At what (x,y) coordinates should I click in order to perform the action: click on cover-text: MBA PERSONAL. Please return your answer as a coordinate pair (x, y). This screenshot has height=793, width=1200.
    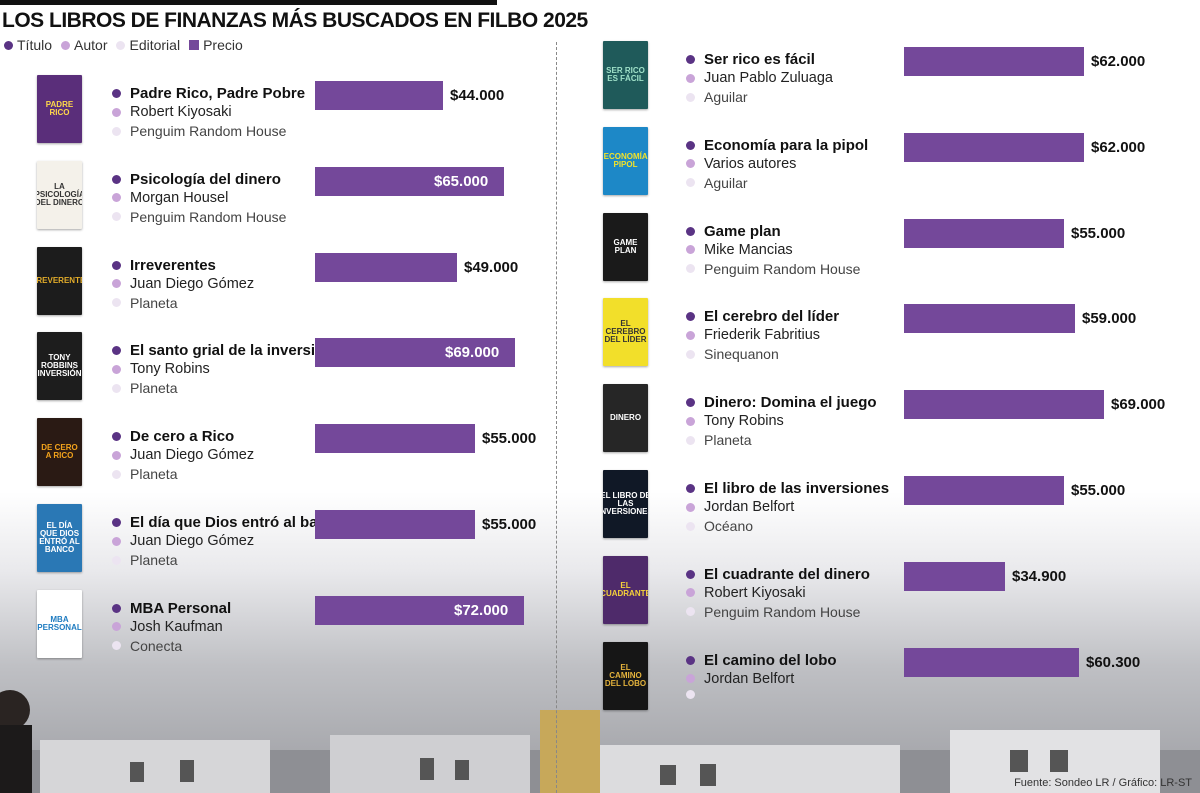
    Looking at the image, I should click on (59, 623).